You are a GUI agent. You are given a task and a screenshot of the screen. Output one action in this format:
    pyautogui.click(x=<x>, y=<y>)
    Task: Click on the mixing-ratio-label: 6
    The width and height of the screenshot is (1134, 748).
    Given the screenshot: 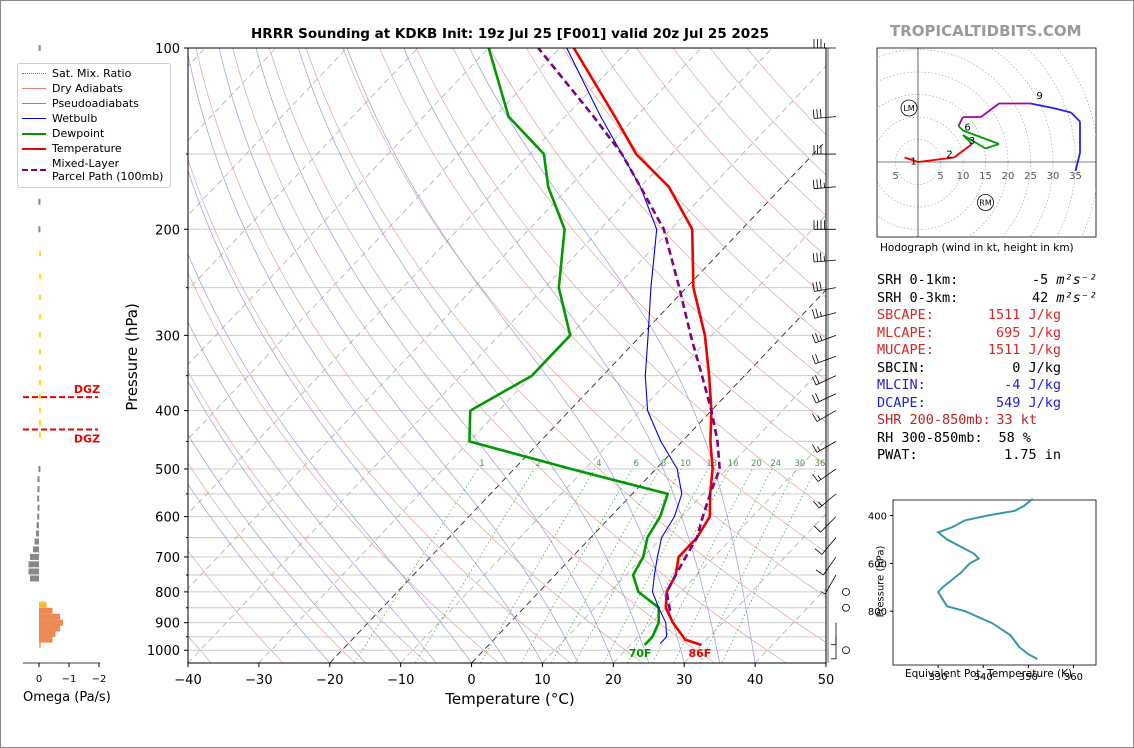 What is the action you would take?
    pyautogui.click(x=635, y=464)
    